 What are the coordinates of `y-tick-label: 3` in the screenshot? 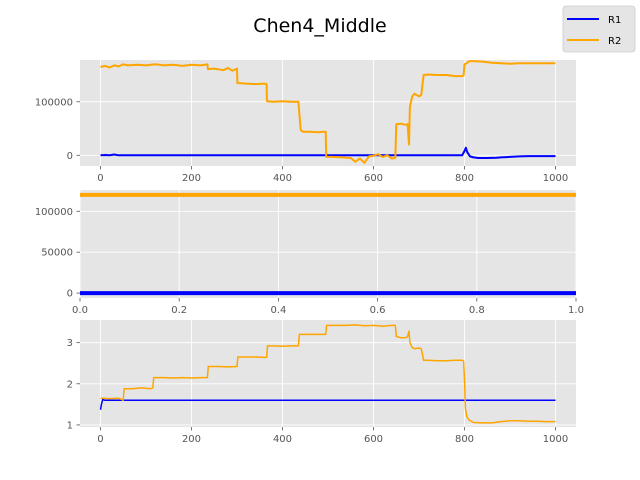 It's located at (70, 343).